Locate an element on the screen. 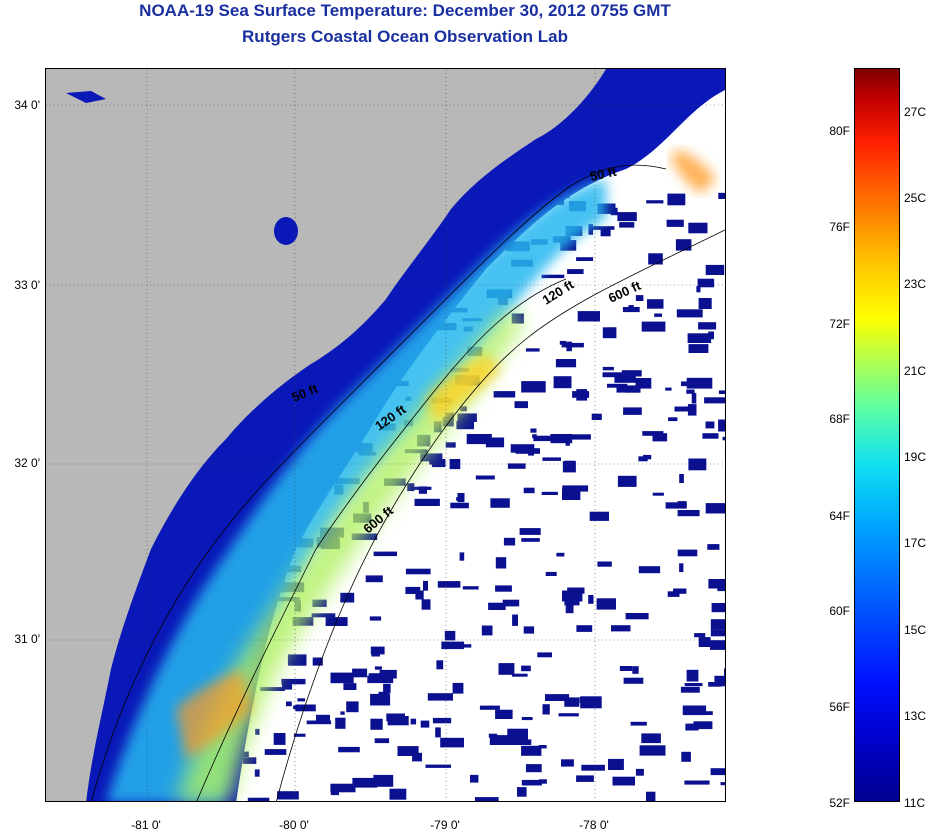 This screenshot has width=936, height=832. colorbar-f-label: 56F is located at coordinates (839, 707).